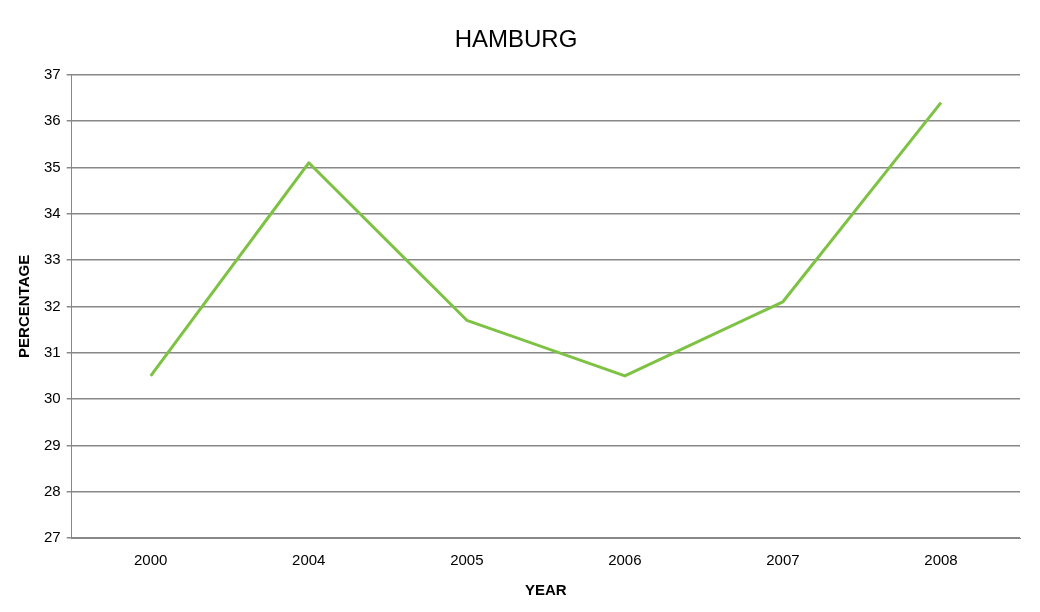 The height and width of the screenshot is (612, 1040). I want to click on x-tick-label: 2007, so click(783, 560).